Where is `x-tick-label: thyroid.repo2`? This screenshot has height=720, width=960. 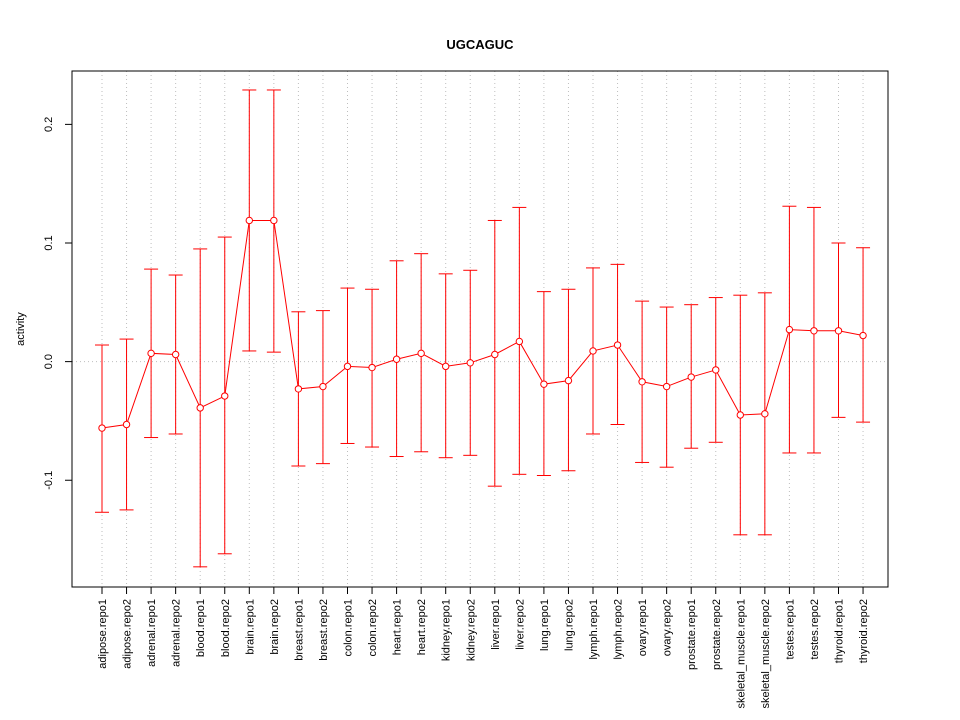
x-tick-label: thyroid.repo2 is located at coordinates (864, 631).